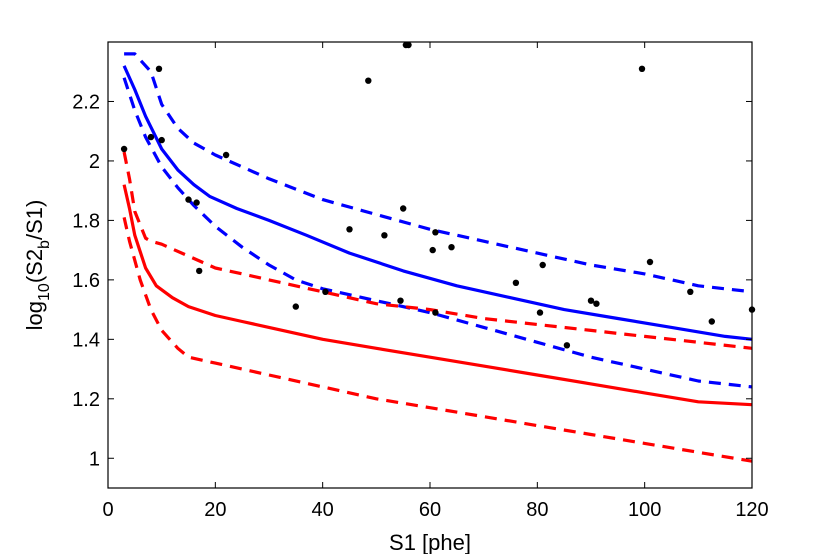  Describe the element at coordinates (34, 220) in the screenshot. I see `y-label-suffix: /S1)` at that location.